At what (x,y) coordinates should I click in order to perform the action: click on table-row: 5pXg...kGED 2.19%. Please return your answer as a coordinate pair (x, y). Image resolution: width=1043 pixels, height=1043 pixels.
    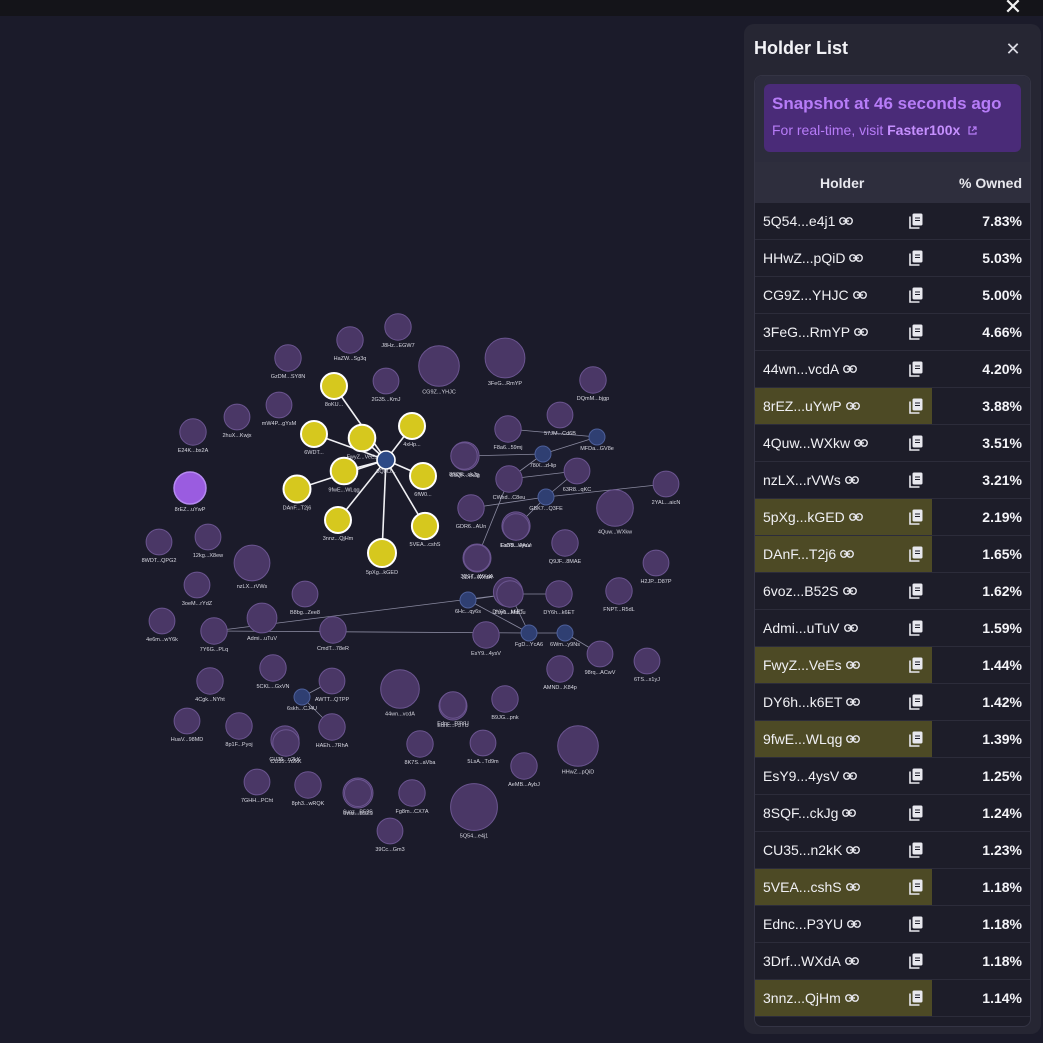
    Looking at the image, I should click on (892, 517).